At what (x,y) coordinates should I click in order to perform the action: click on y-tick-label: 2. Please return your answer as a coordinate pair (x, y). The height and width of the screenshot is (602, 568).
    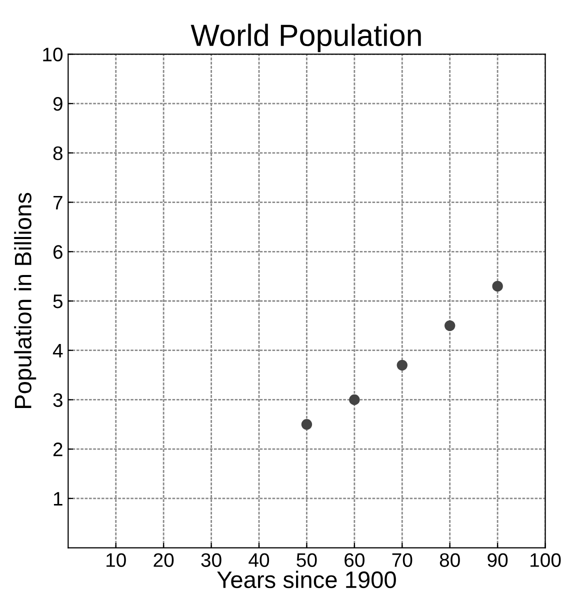
    Looking at the image, I should click on (57, 449).